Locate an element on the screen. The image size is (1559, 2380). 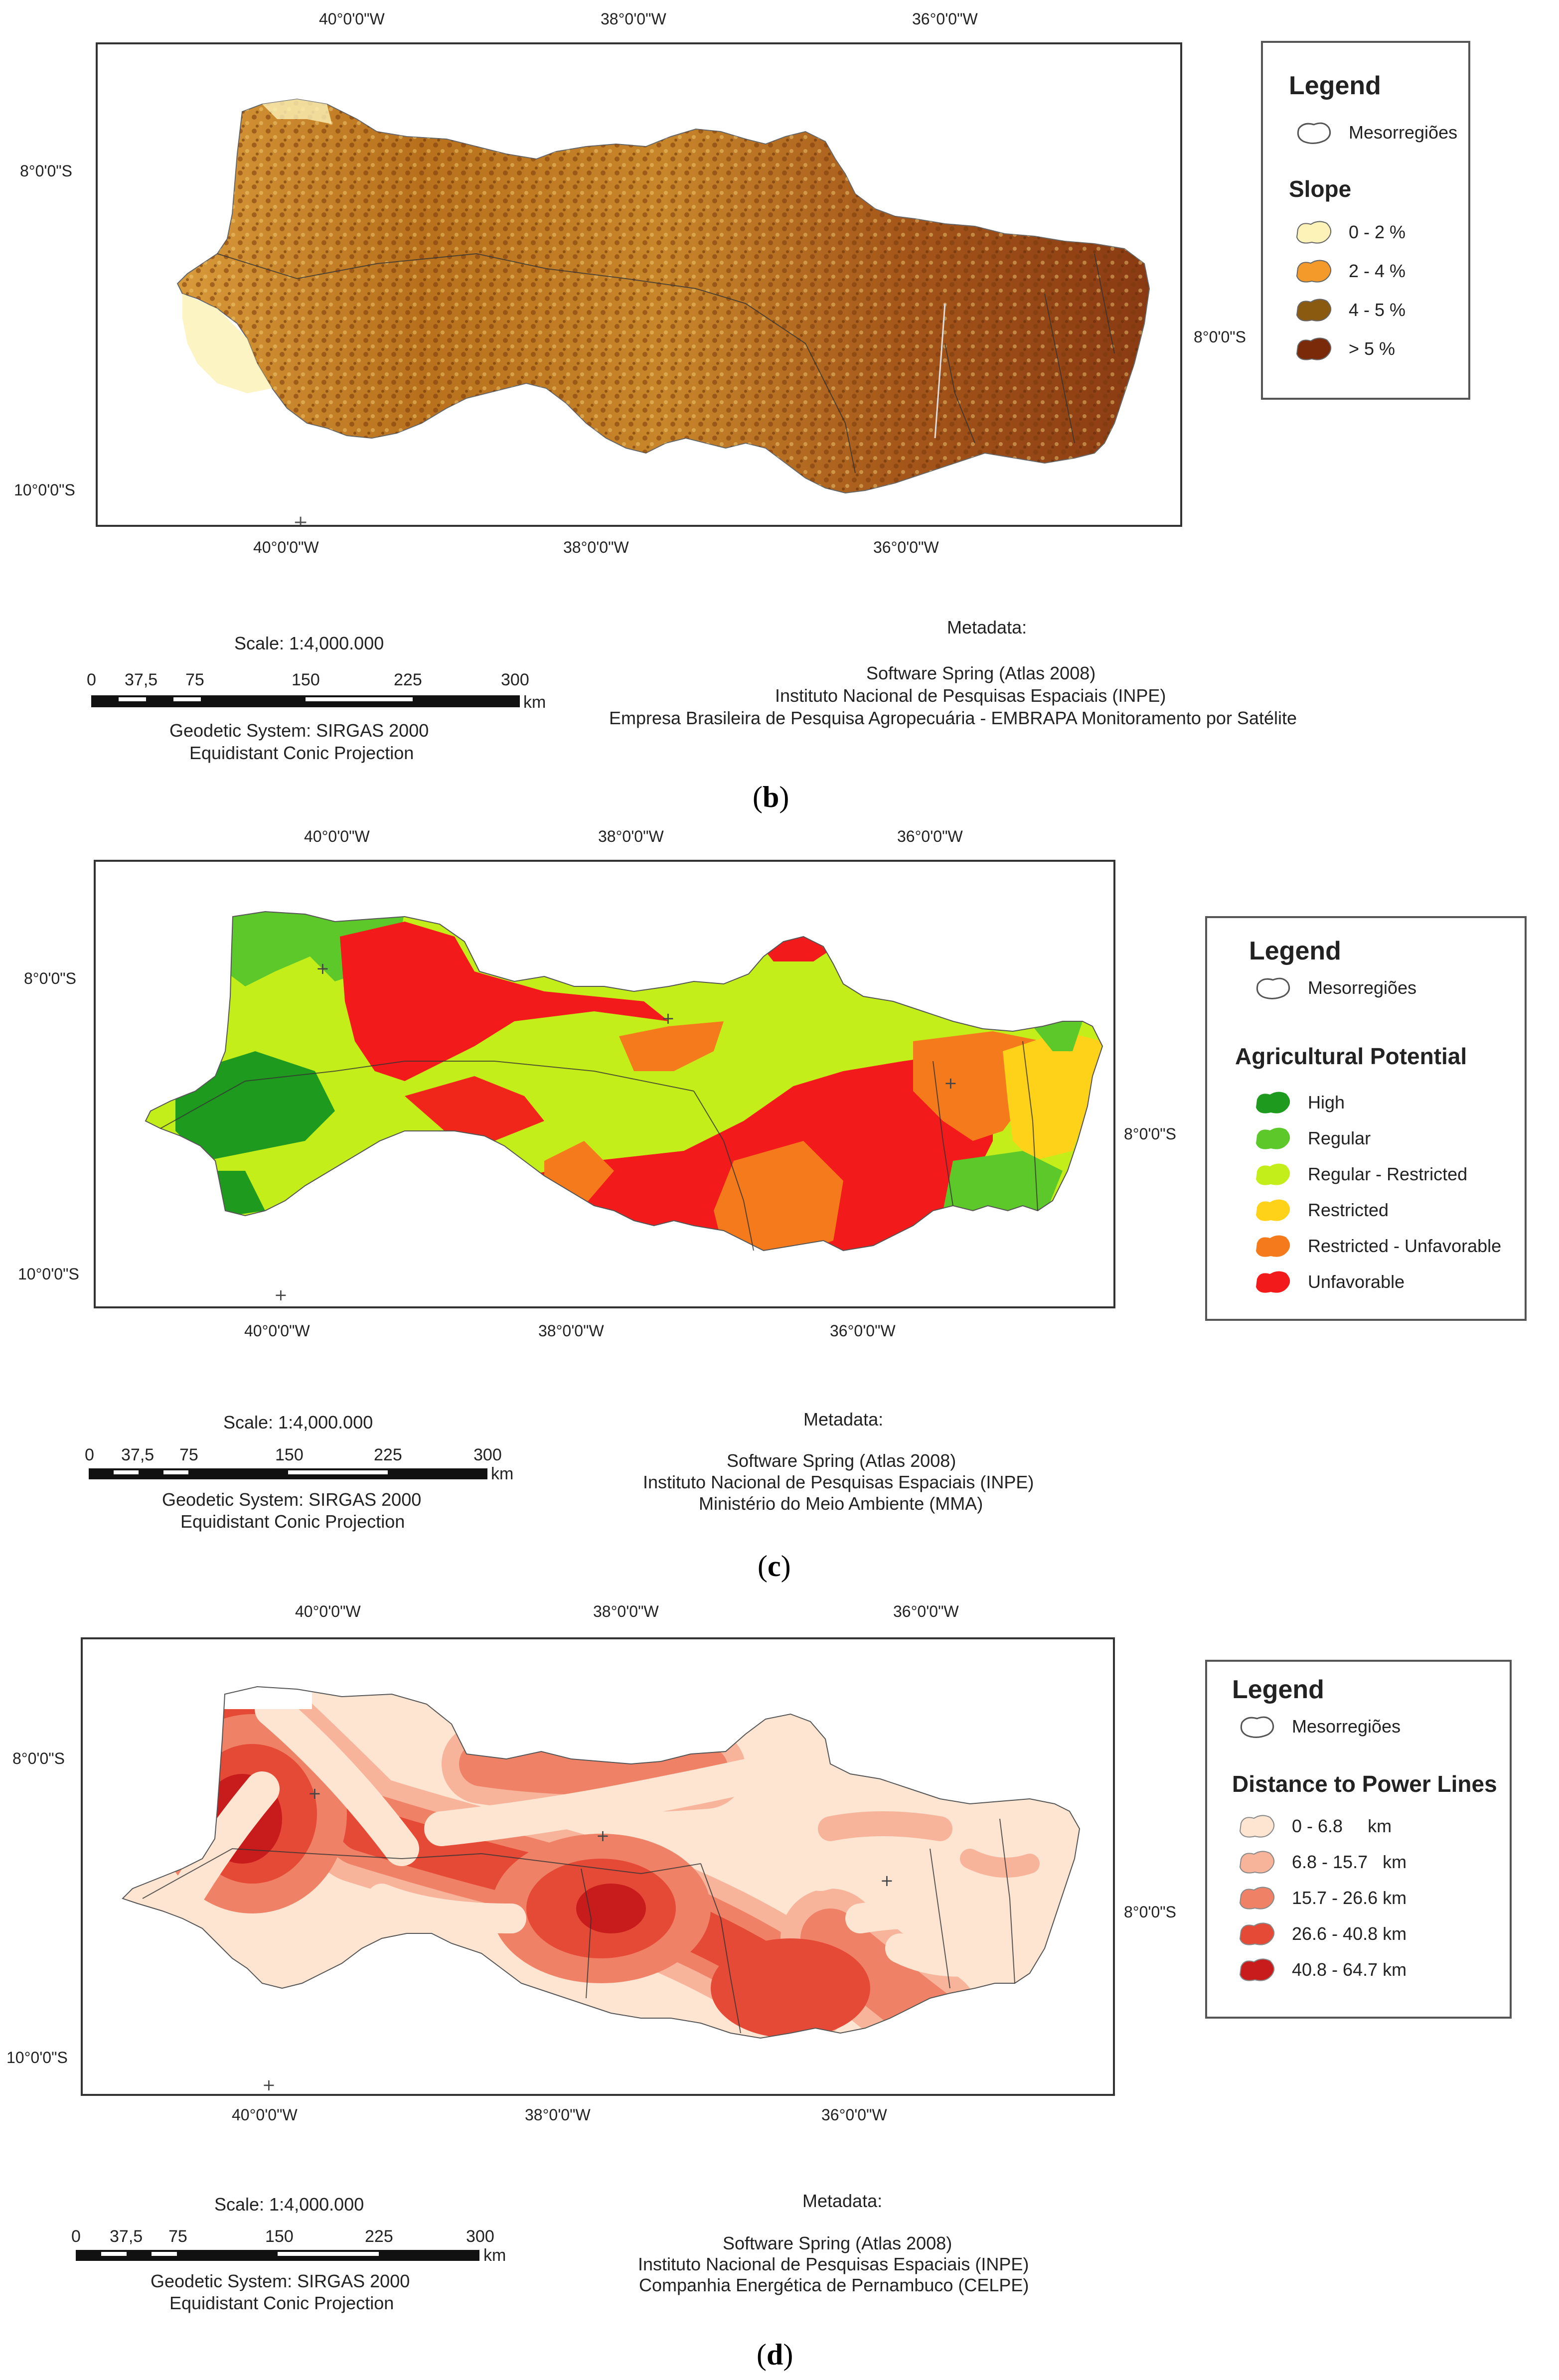
legend-class: High is located at coordinates (1299, 1102).